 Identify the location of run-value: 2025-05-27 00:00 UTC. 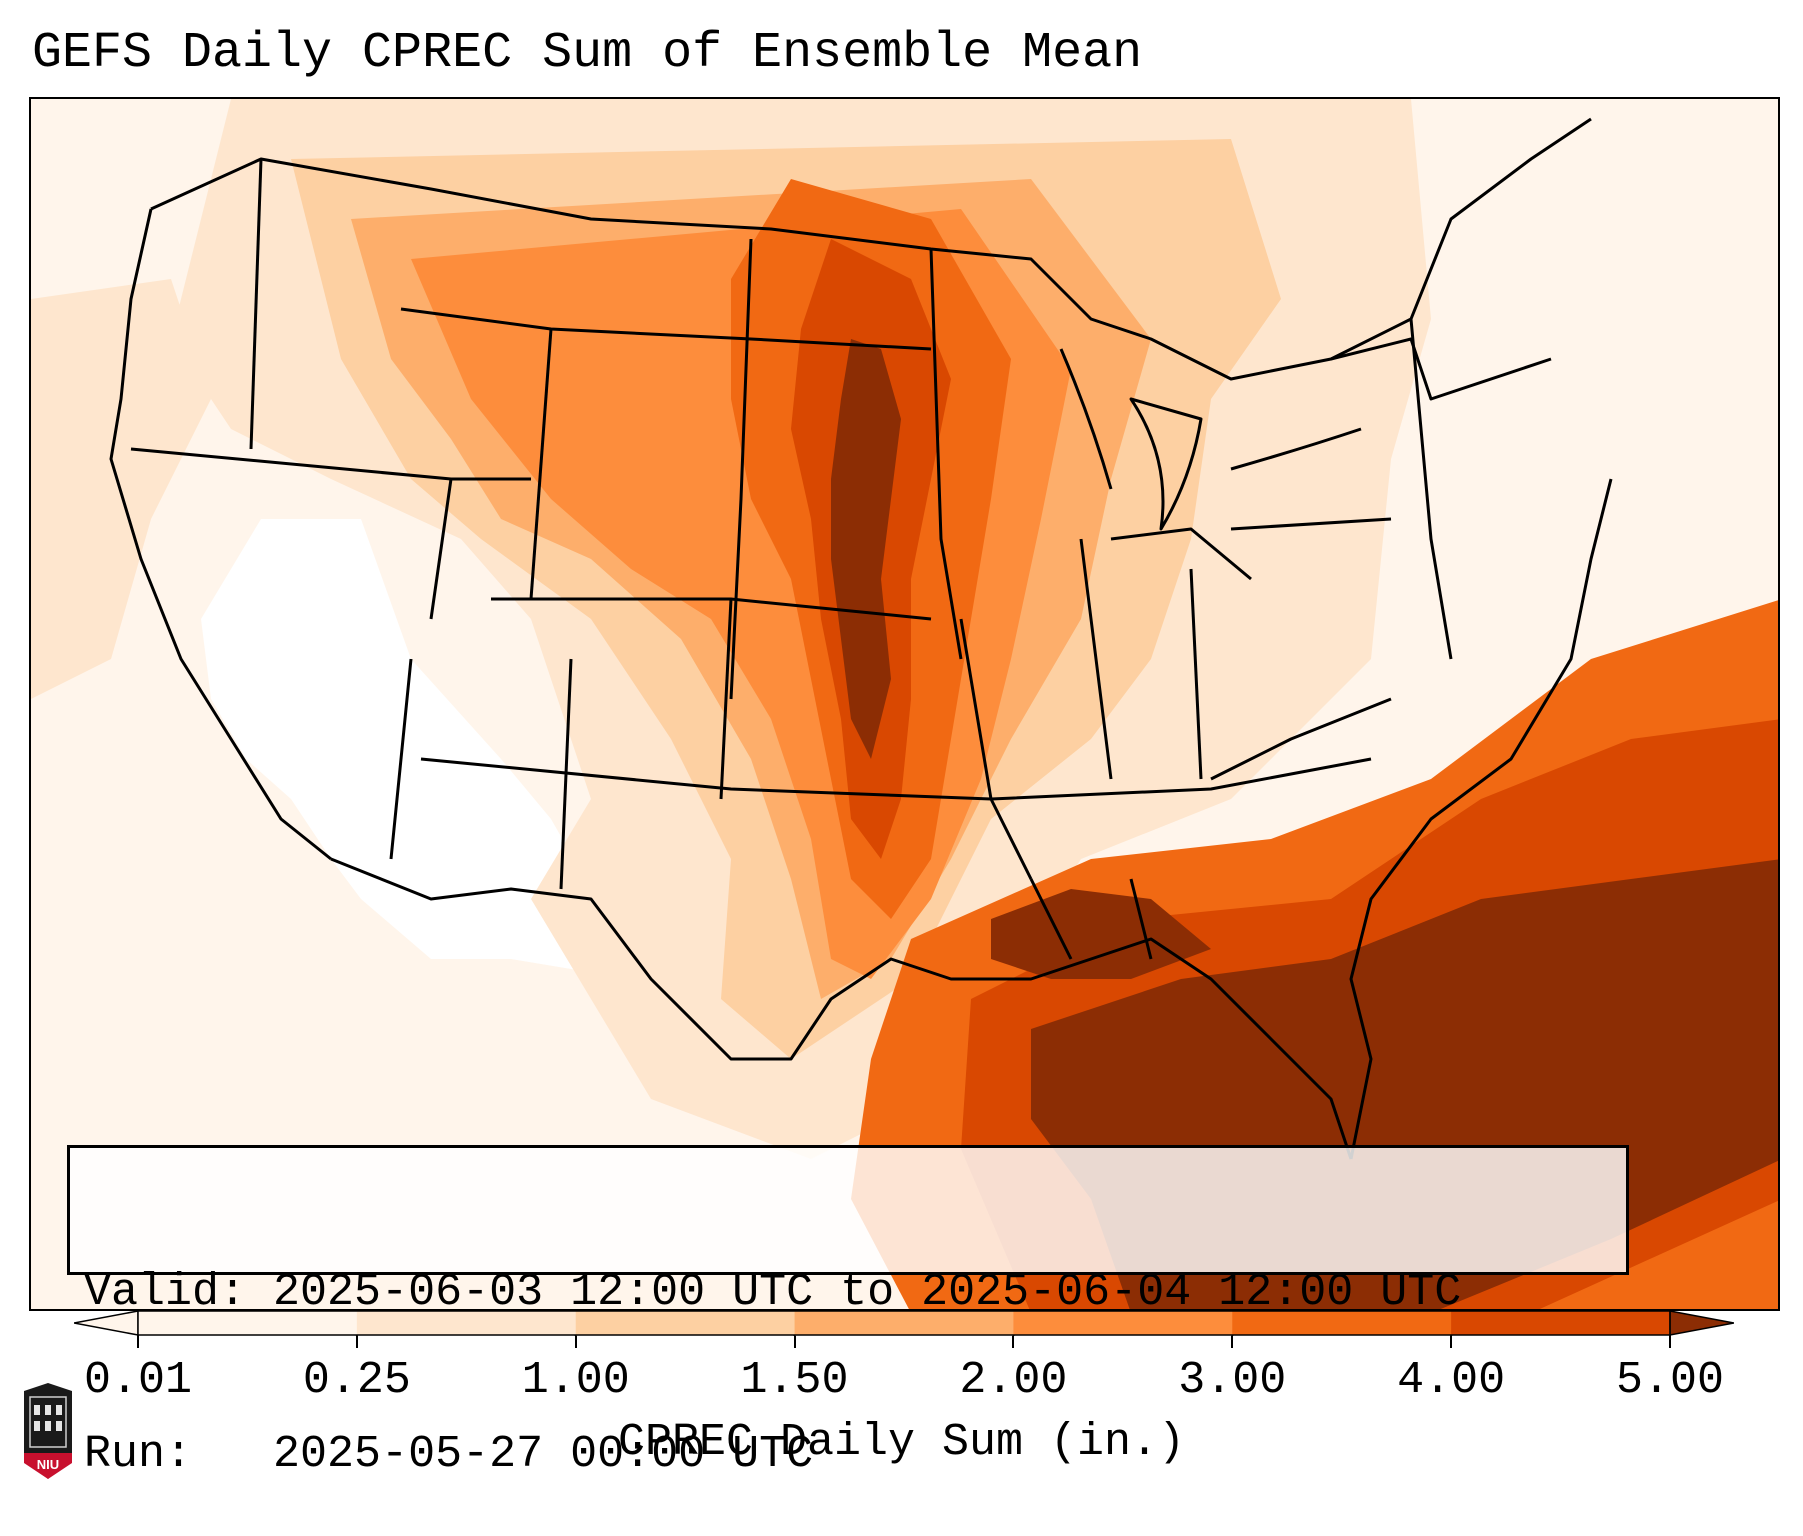
(543, 1454).